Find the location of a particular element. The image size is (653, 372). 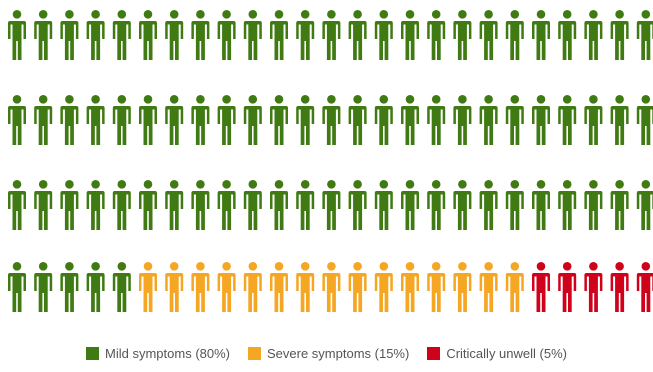

legend-swatch-critical is located at coordinates (434, 353).